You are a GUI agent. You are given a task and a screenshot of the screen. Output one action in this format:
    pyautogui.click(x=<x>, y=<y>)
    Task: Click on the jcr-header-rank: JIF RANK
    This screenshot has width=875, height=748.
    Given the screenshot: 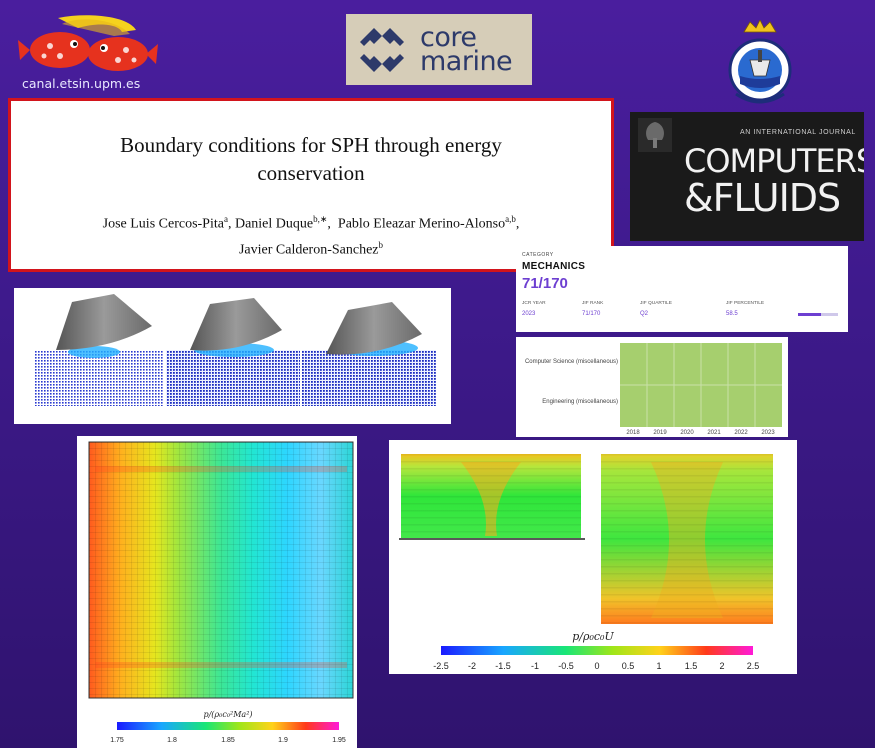 What is the action you would take?
    pyautogui.click(x=593, y=303)
    